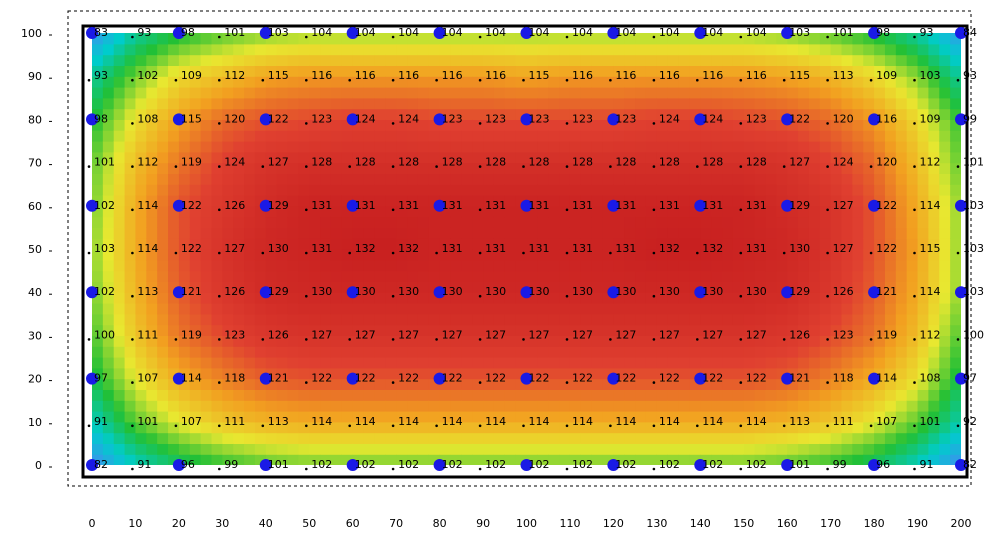 The height and width of the screenshot is (542, 989). I want to click on value-label: 127, so click(234, 248).